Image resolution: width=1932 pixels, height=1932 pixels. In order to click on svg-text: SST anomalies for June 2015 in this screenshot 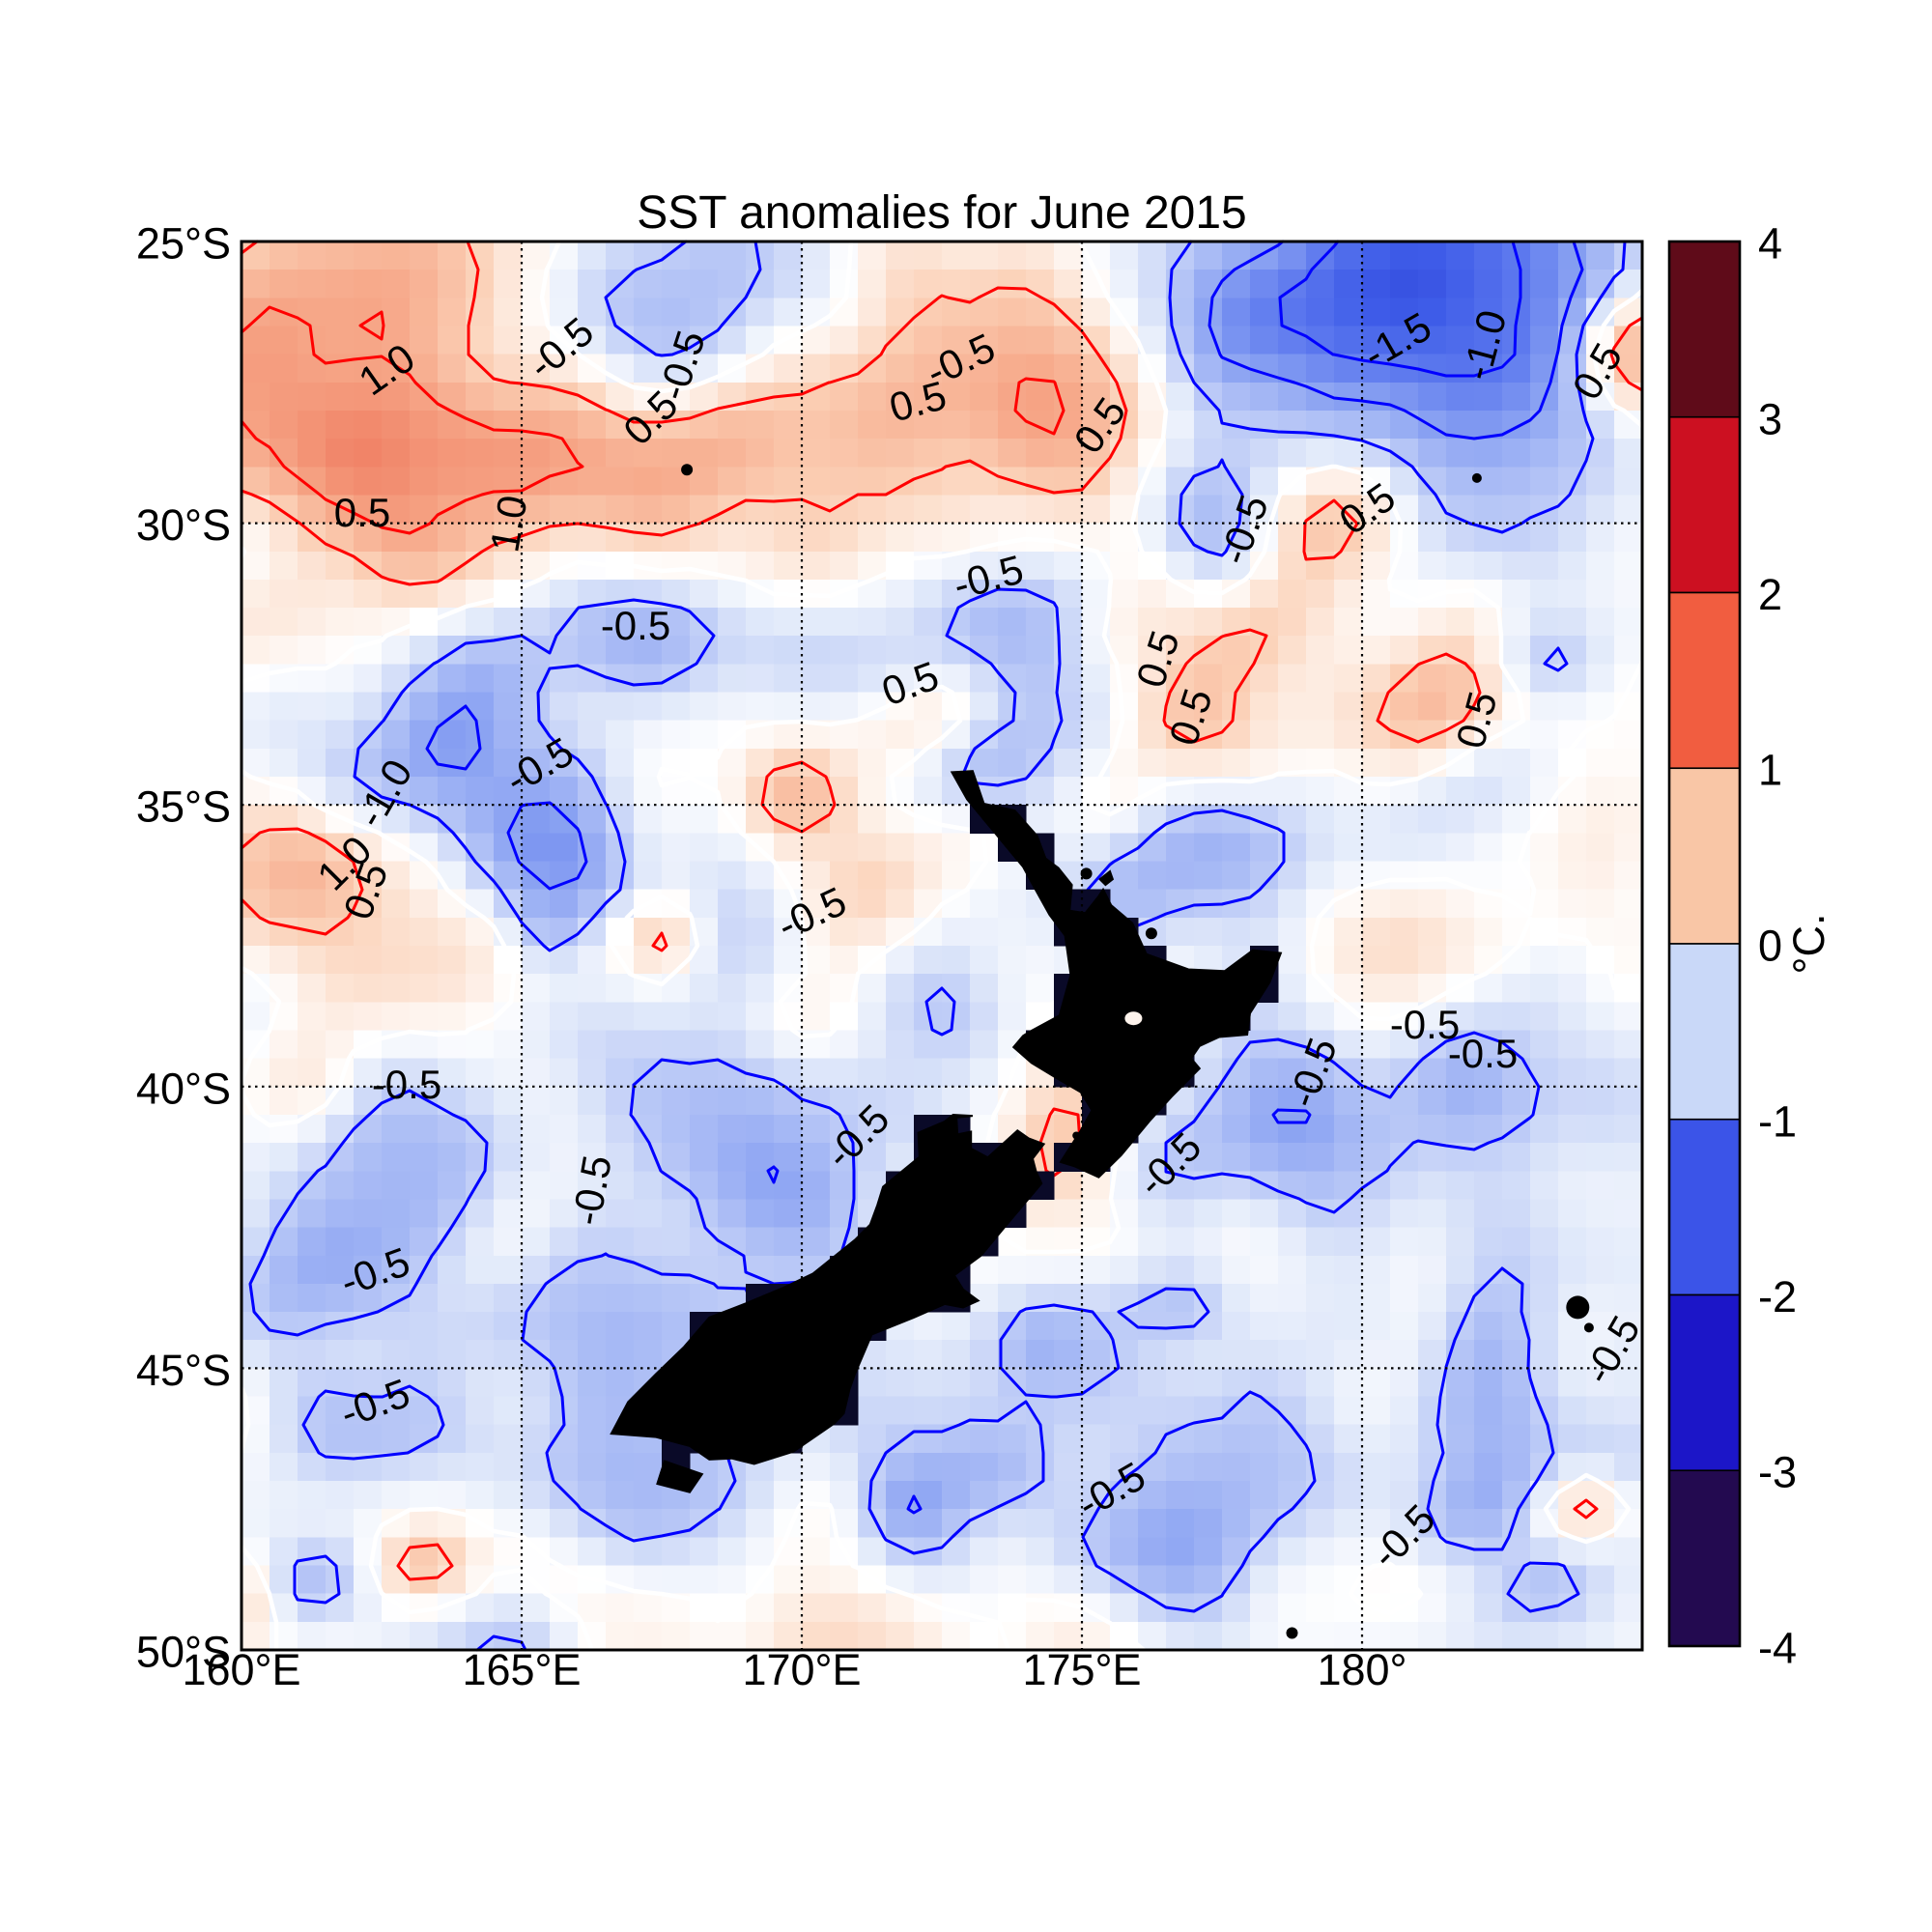, I will do `click(942, 213)`.